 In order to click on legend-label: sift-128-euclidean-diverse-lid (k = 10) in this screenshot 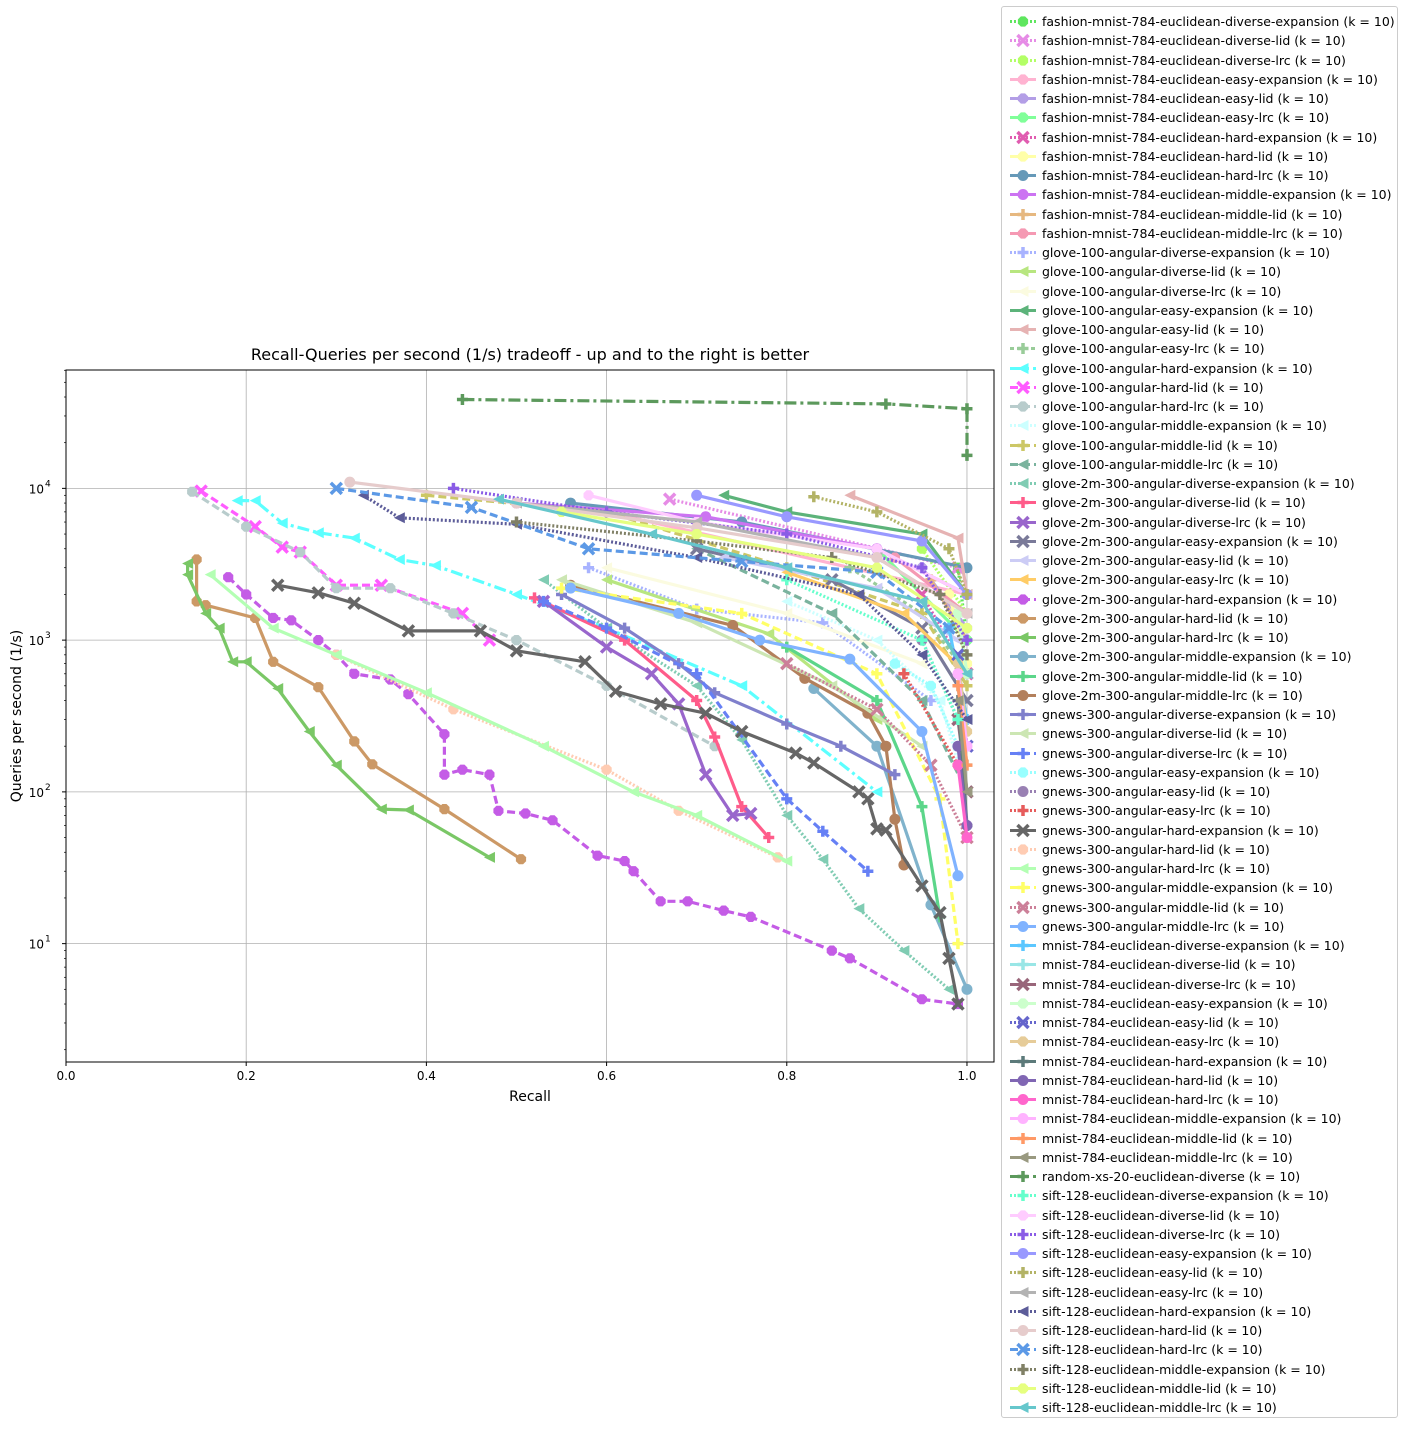, I will do `click(1161, 1215)`.